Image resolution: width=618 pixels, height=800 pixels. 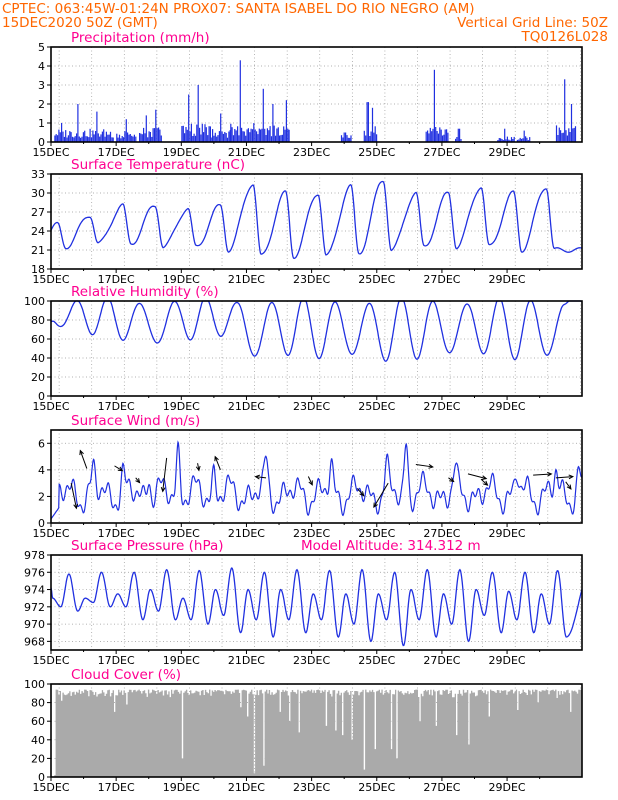 What do you see at coordinates (34, 555) in the screenshot?
I see `y-tick-label: 978` at bounding box center [34, 555].